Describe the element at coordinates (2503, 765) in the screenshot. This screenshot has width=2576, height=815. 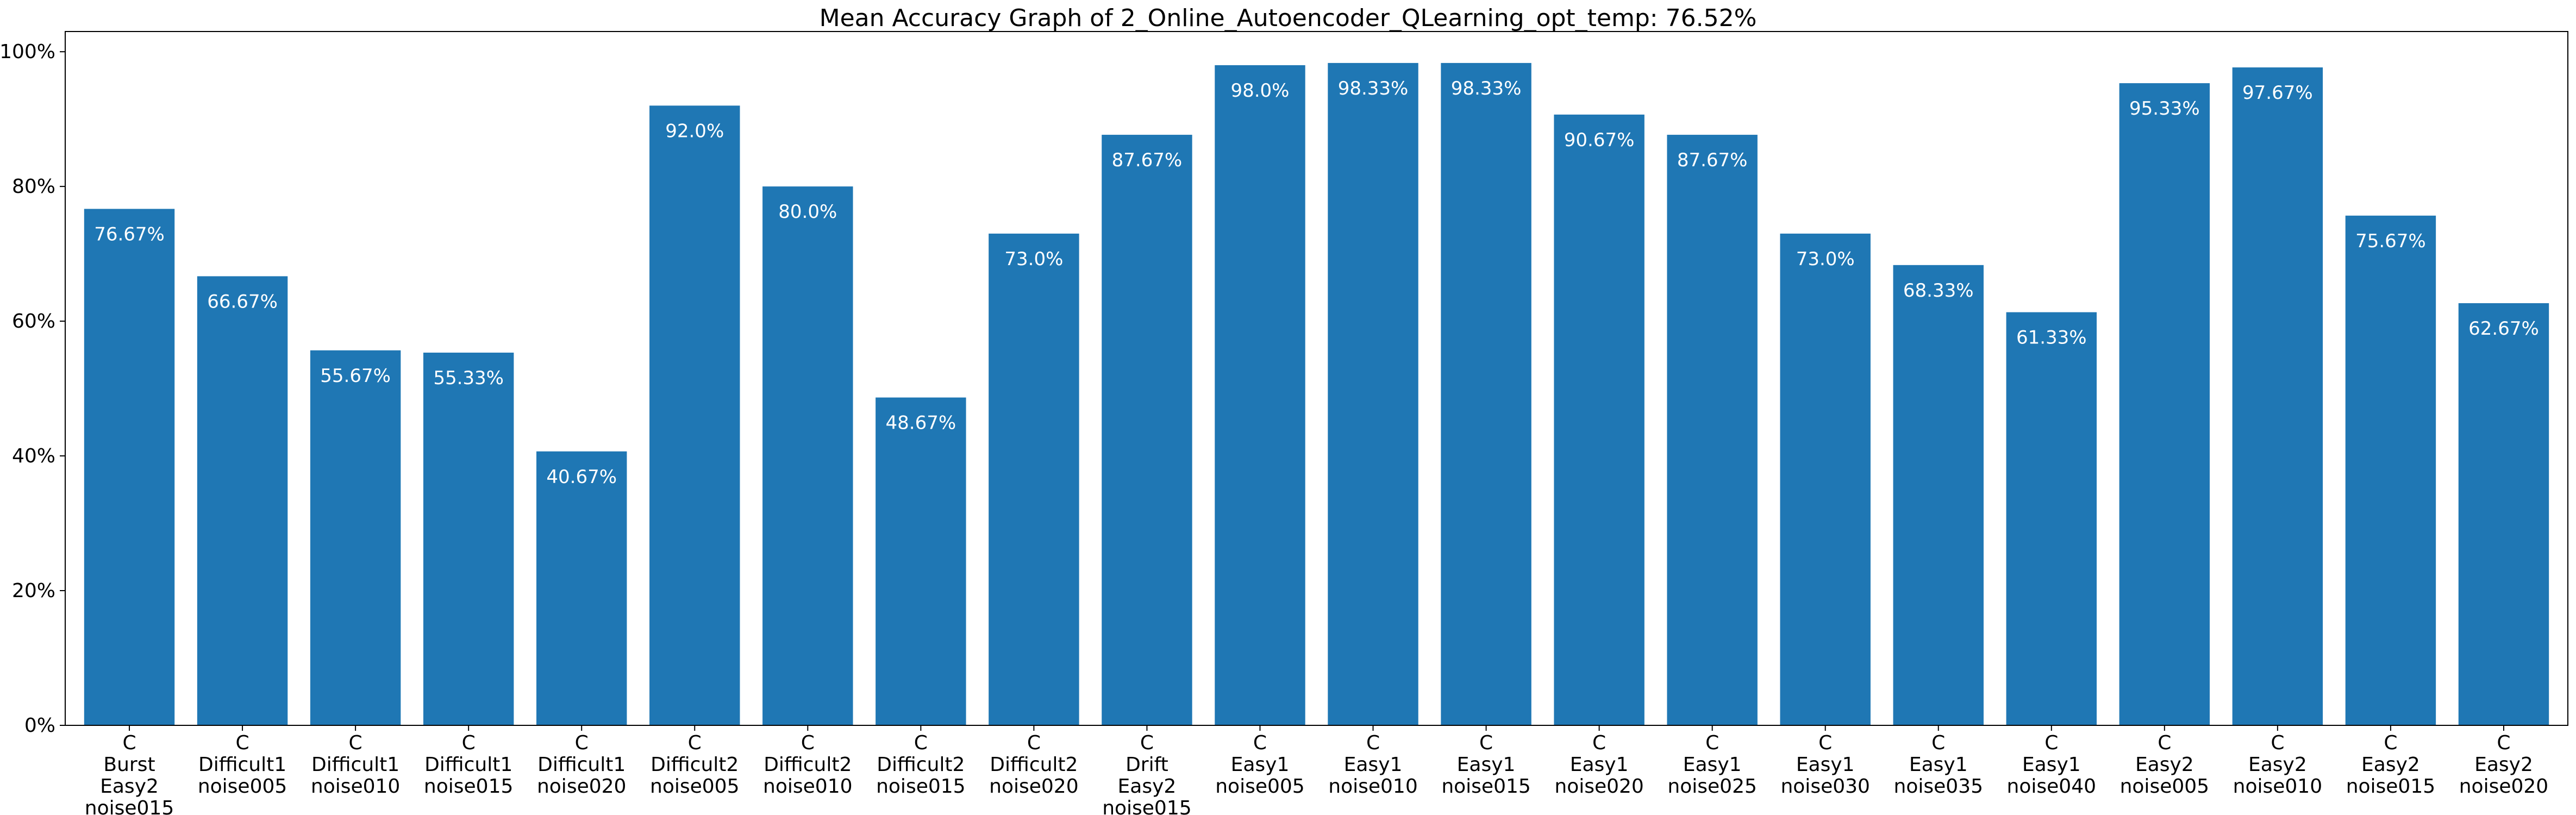
I see `x-tick-label: C Easy2 noise020` at that location.